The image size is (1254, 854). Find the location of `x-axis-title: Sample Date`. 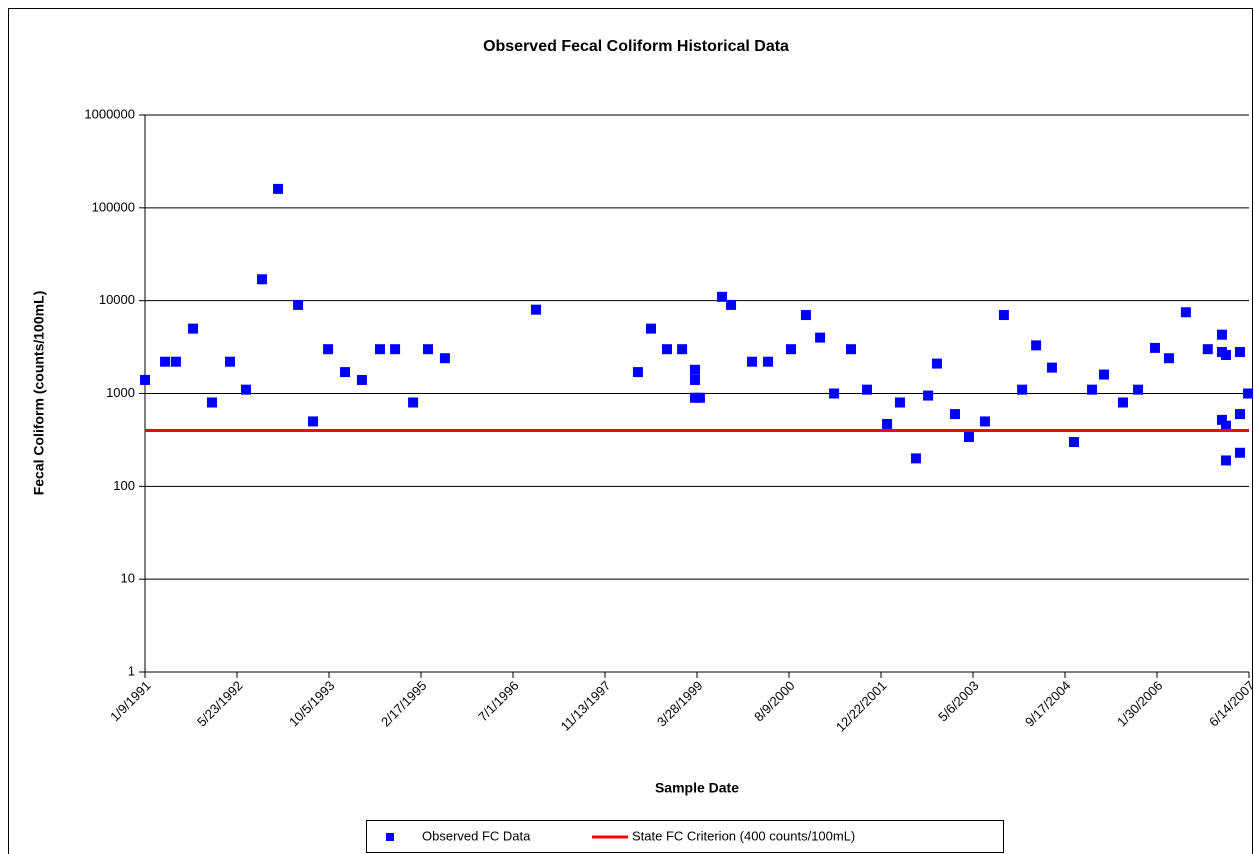

x-axis-title: Sample Date is located at coordinates (697, 788).